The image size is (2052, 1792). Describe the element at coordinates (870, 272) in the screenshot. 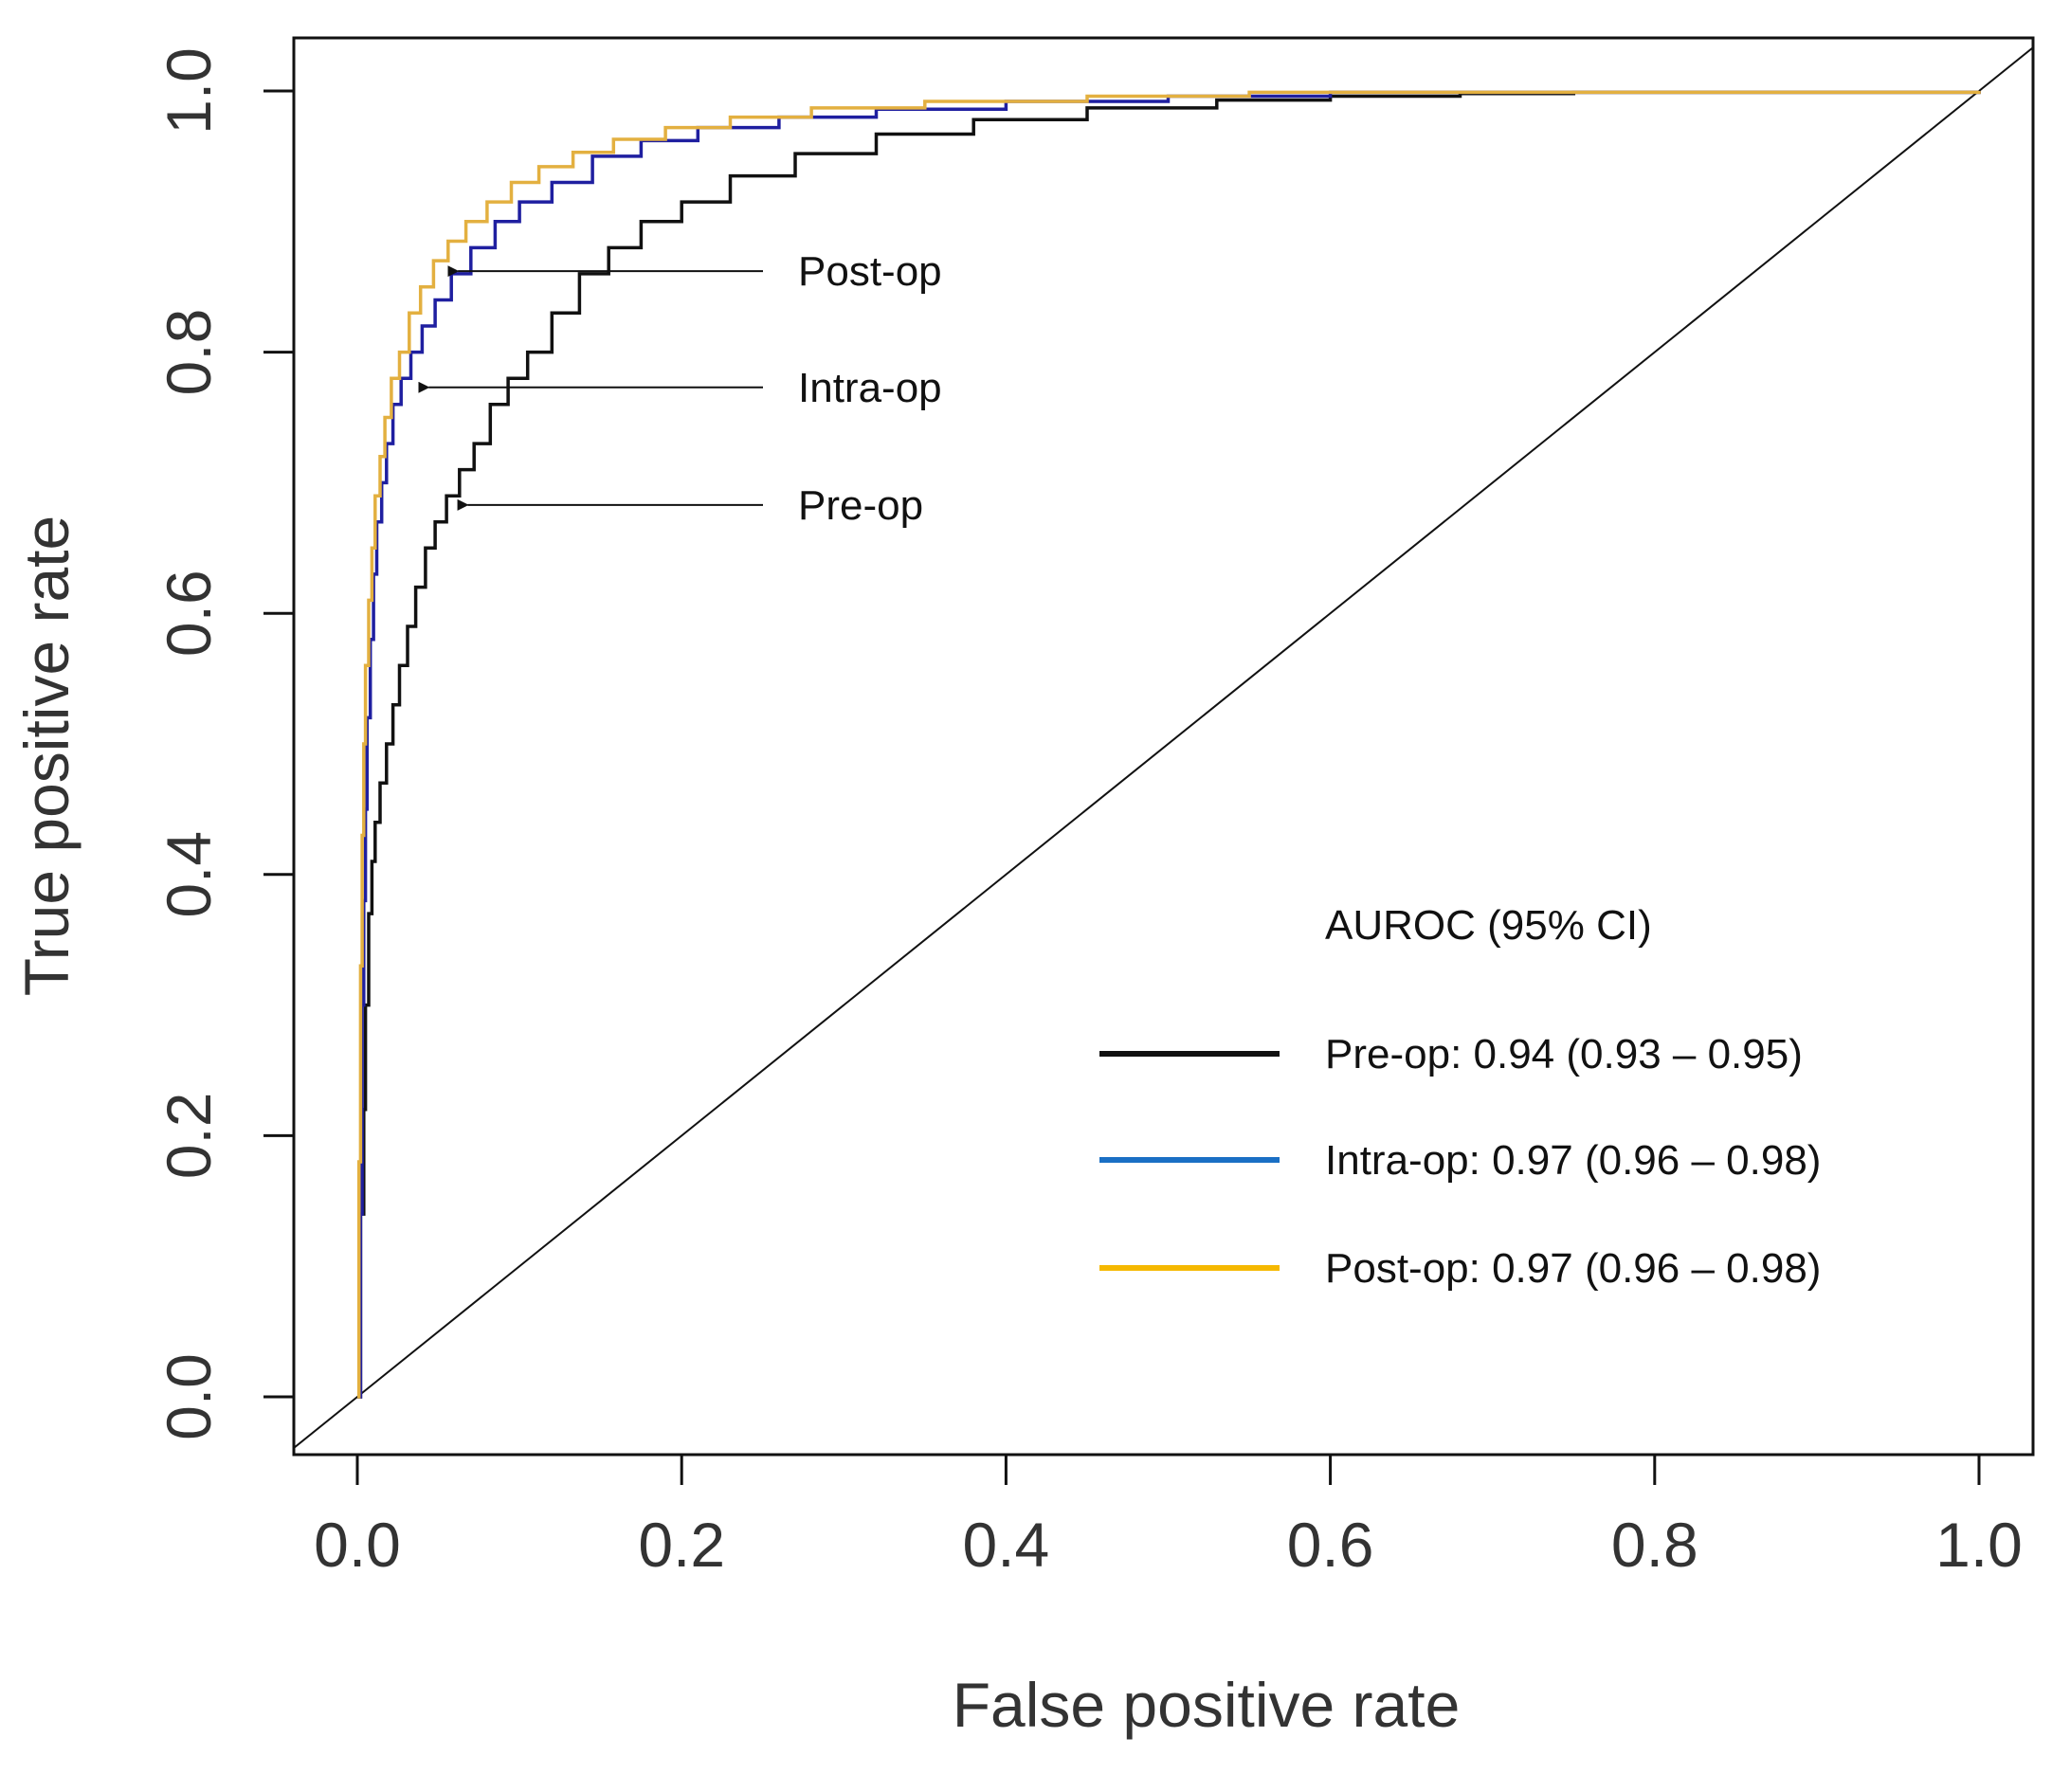

I see `annotation-post-op-label: Post-op` at that location.